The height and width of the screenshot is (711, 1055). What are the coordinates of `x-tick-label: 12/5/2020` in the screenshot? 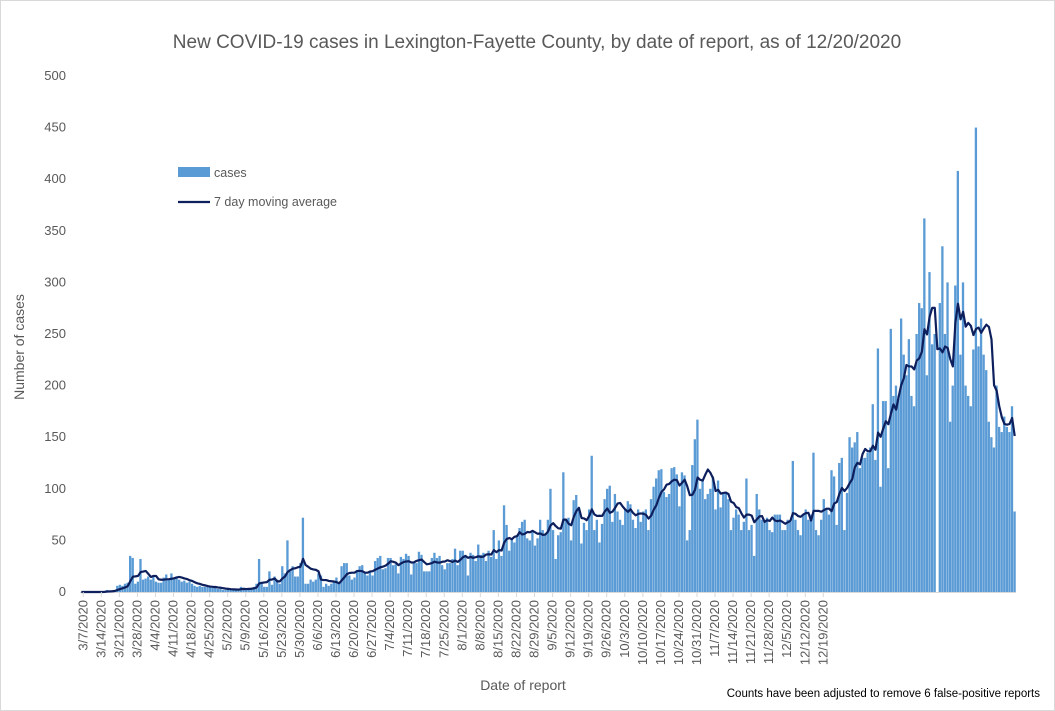 It's located at (786, 629).